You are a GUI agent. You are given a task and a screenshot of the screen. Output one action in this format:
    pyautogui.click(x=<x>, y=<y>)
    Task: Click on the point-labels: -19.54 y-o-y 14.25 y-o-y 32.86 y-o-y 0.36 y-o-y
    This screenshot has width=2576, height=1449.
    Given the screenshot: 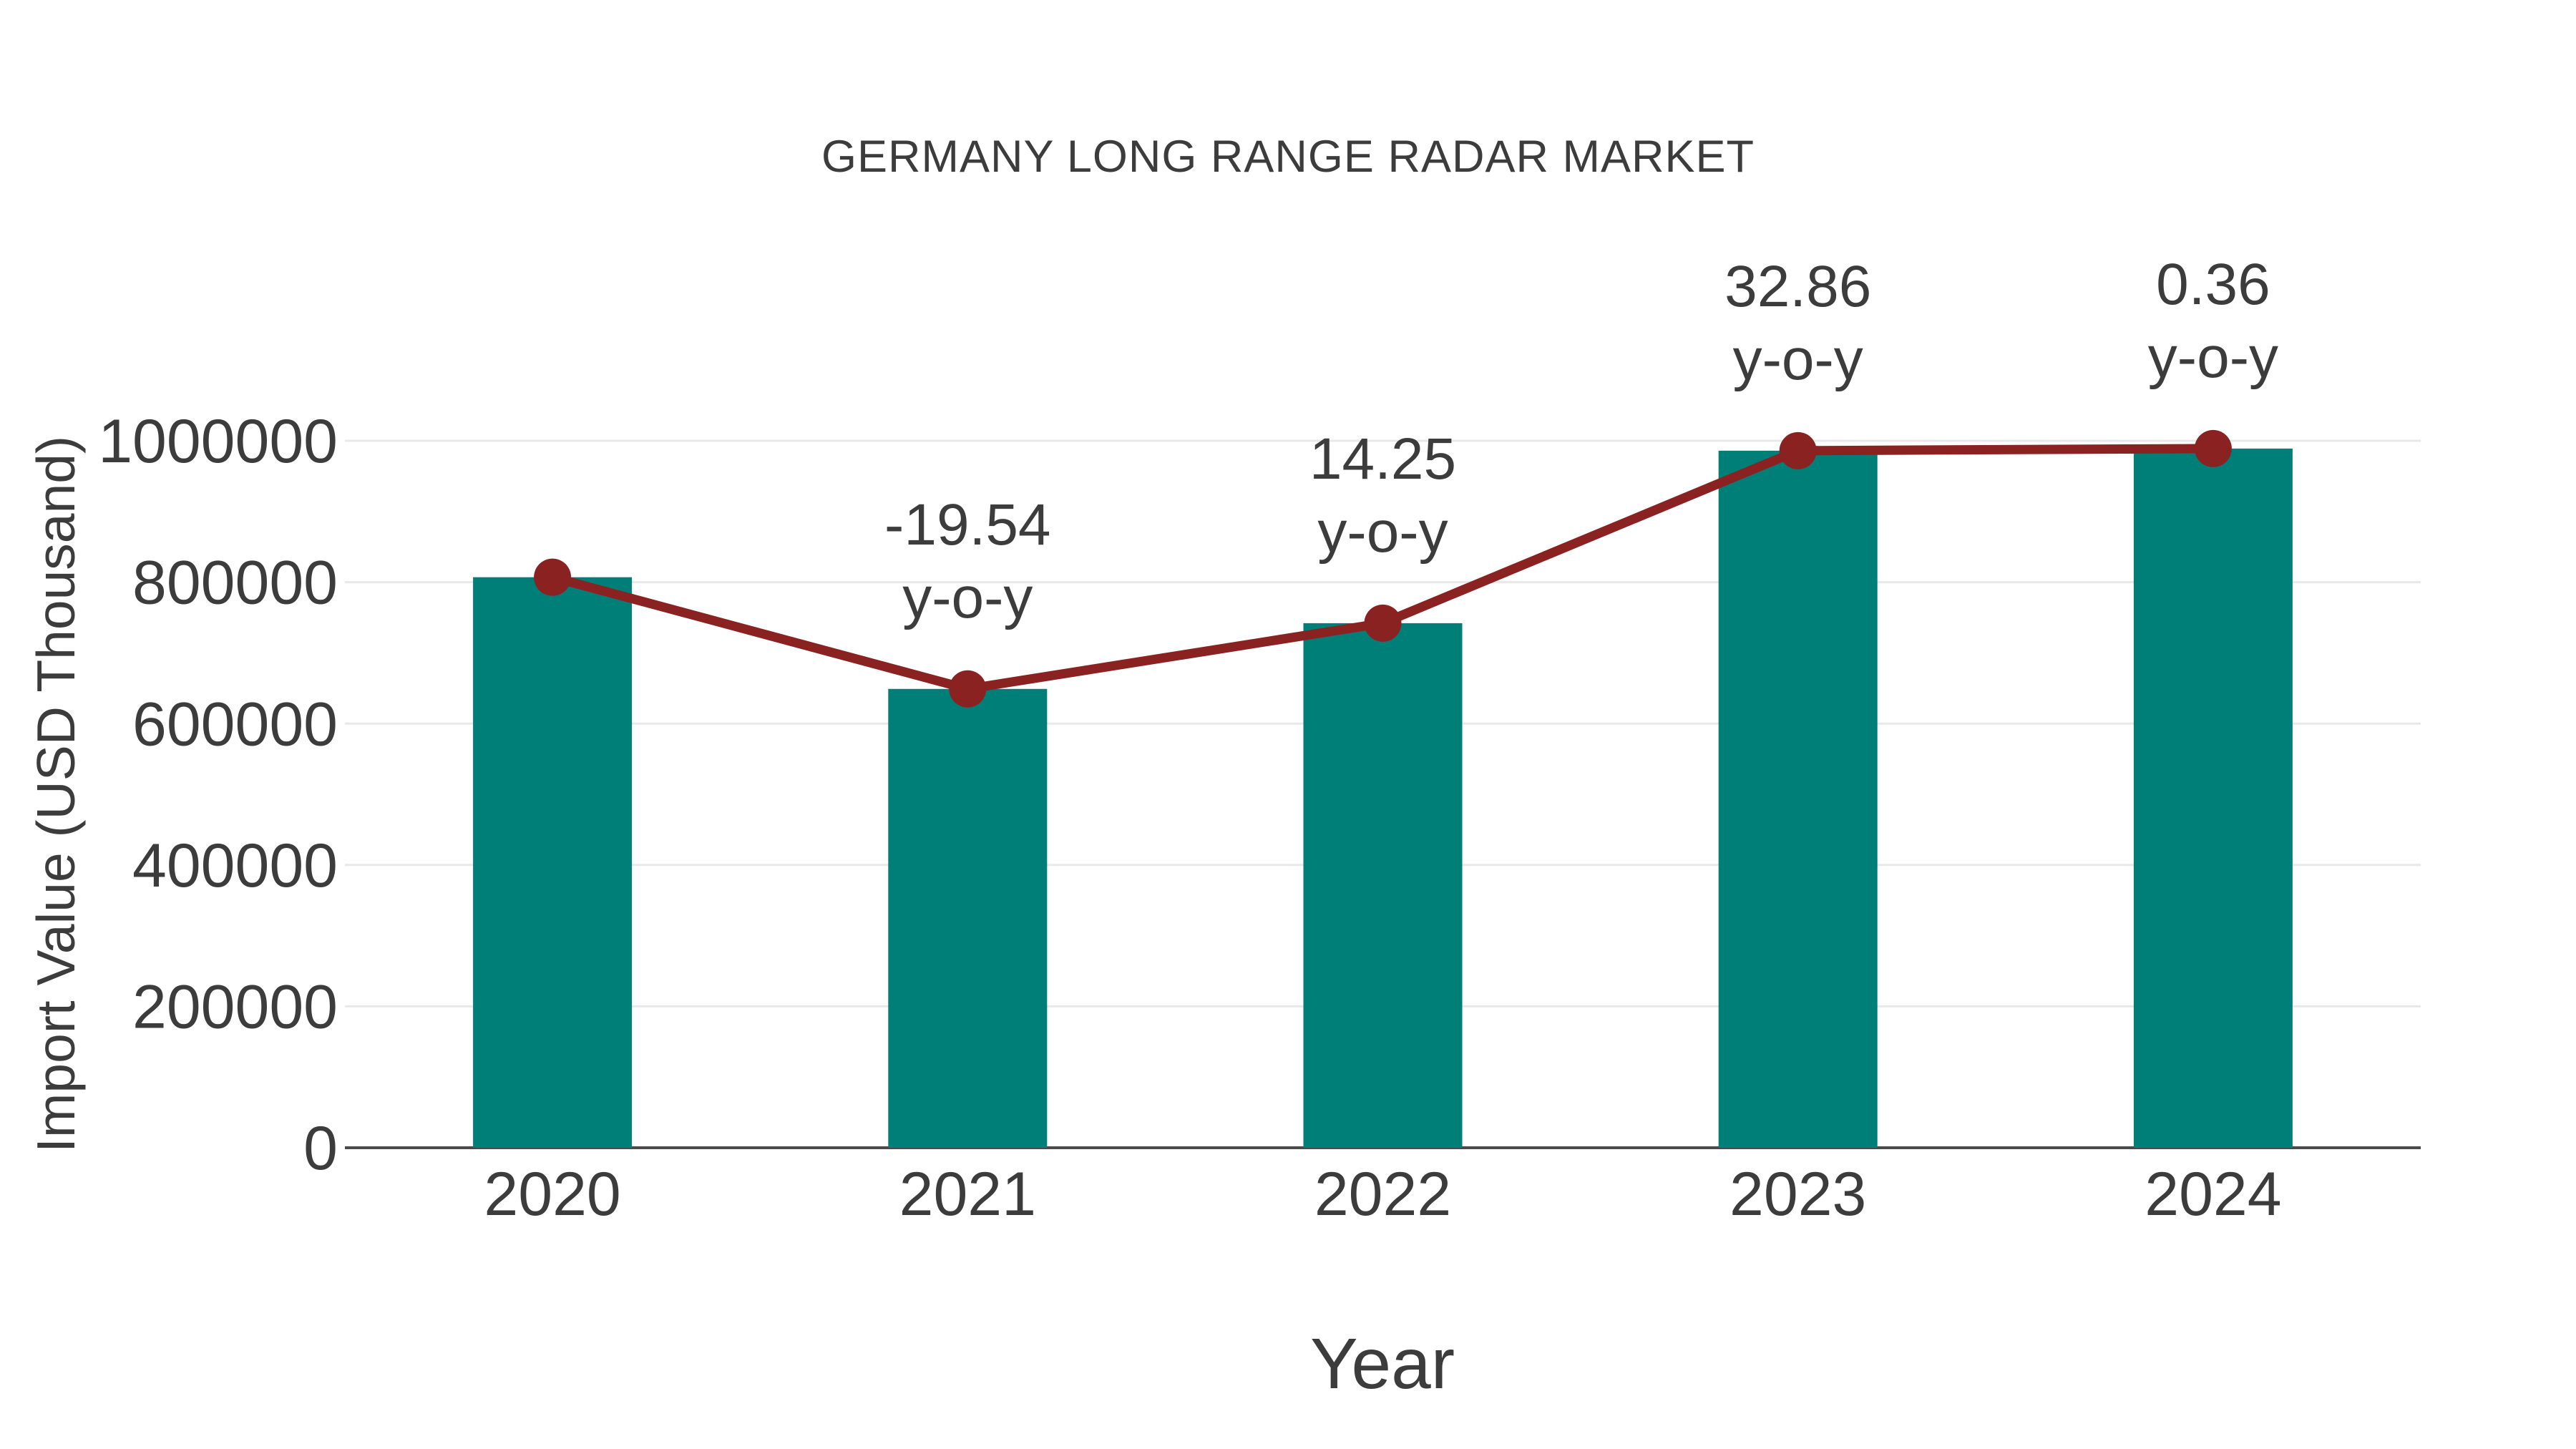 What is the action you would take?
    pyautogui.click(x=1581, y=441)
    